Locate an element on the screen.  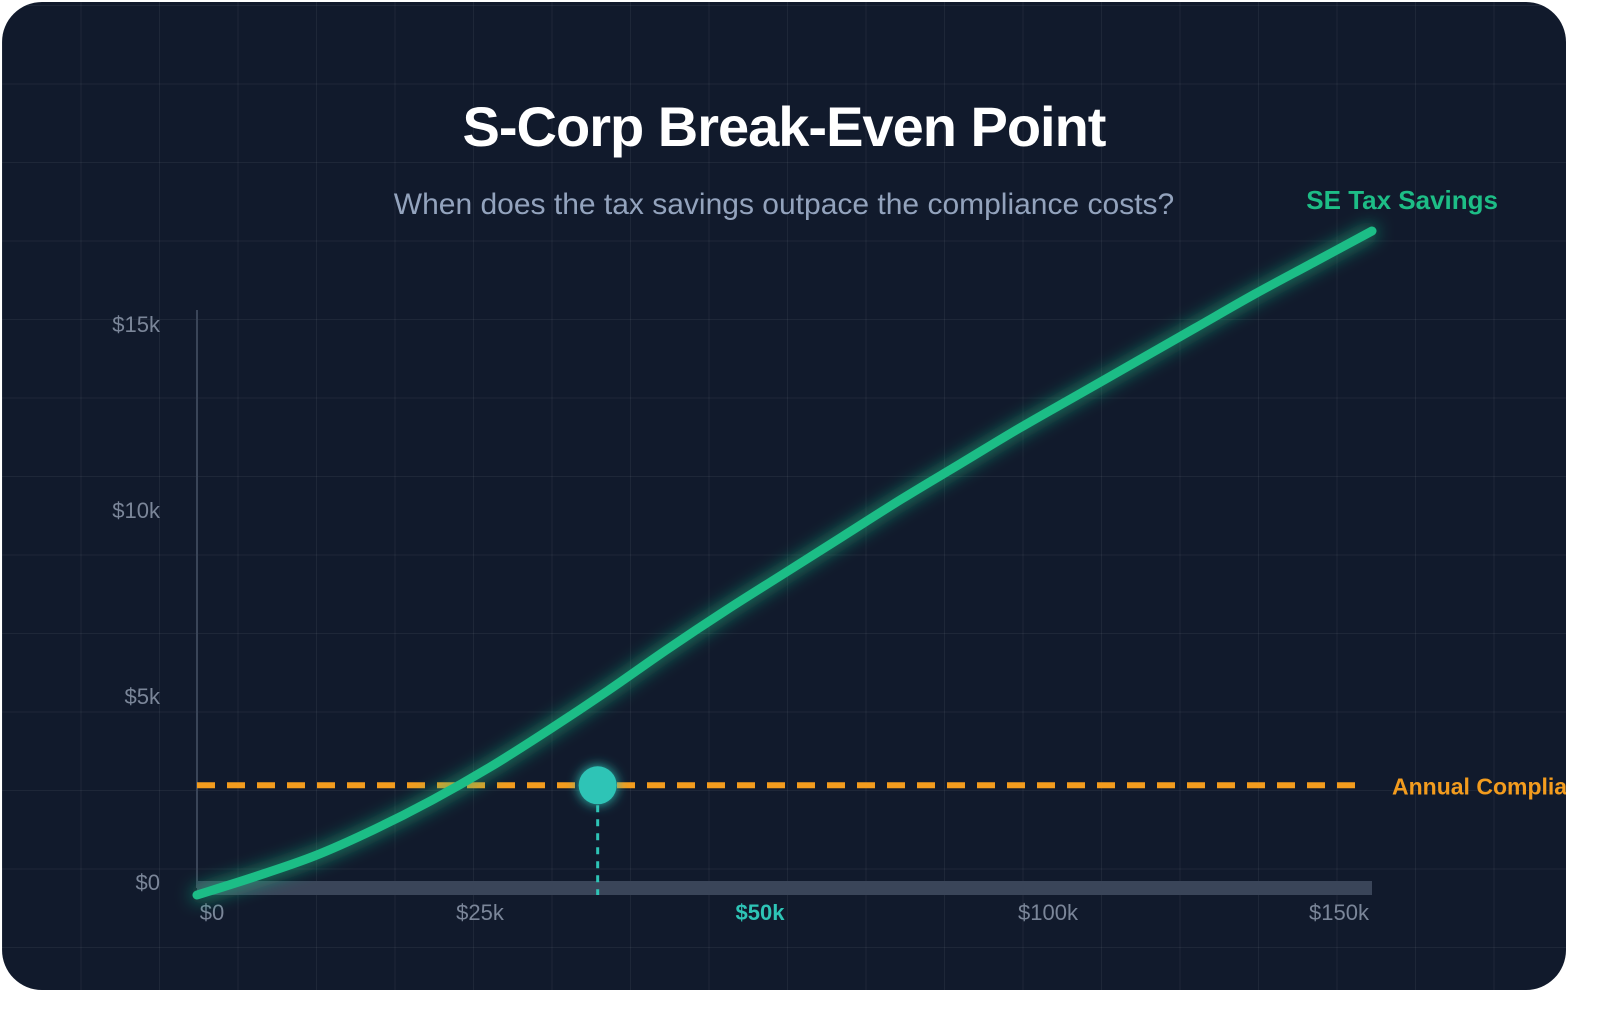
y-tick-label: $5k is located at coordinates (143, 696).